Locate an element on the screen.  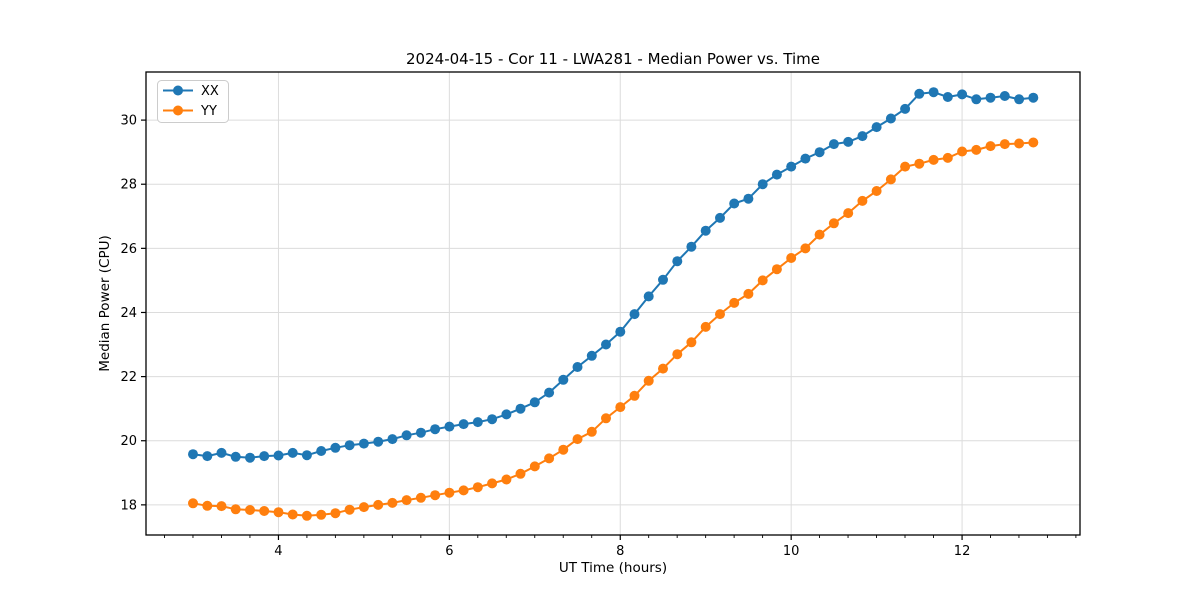
y-tick-label: 24 is located at coordinates (128, 313).